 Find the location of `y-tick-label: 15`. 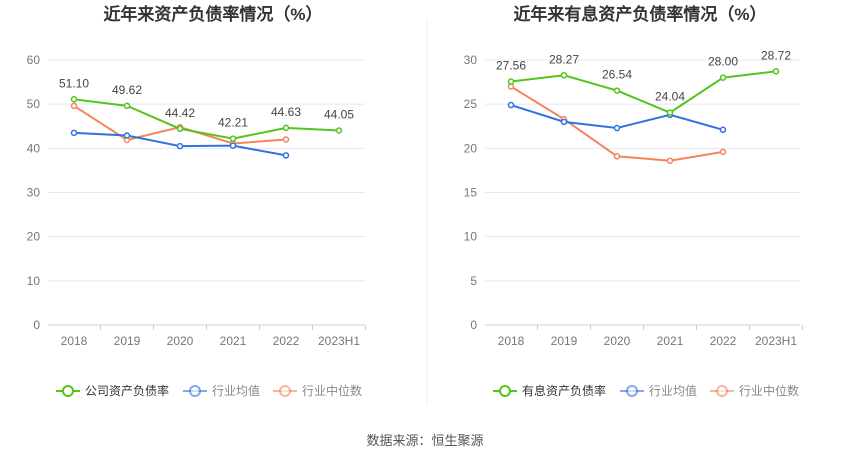

y-tick-label: 15 is located at coordinates (471, 193).